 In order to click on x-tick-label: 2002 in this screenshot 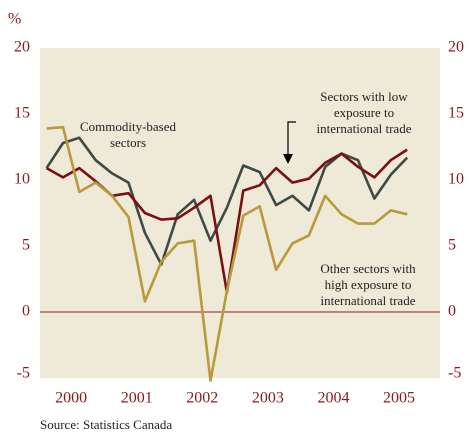, I will do `click(202, 398)`.